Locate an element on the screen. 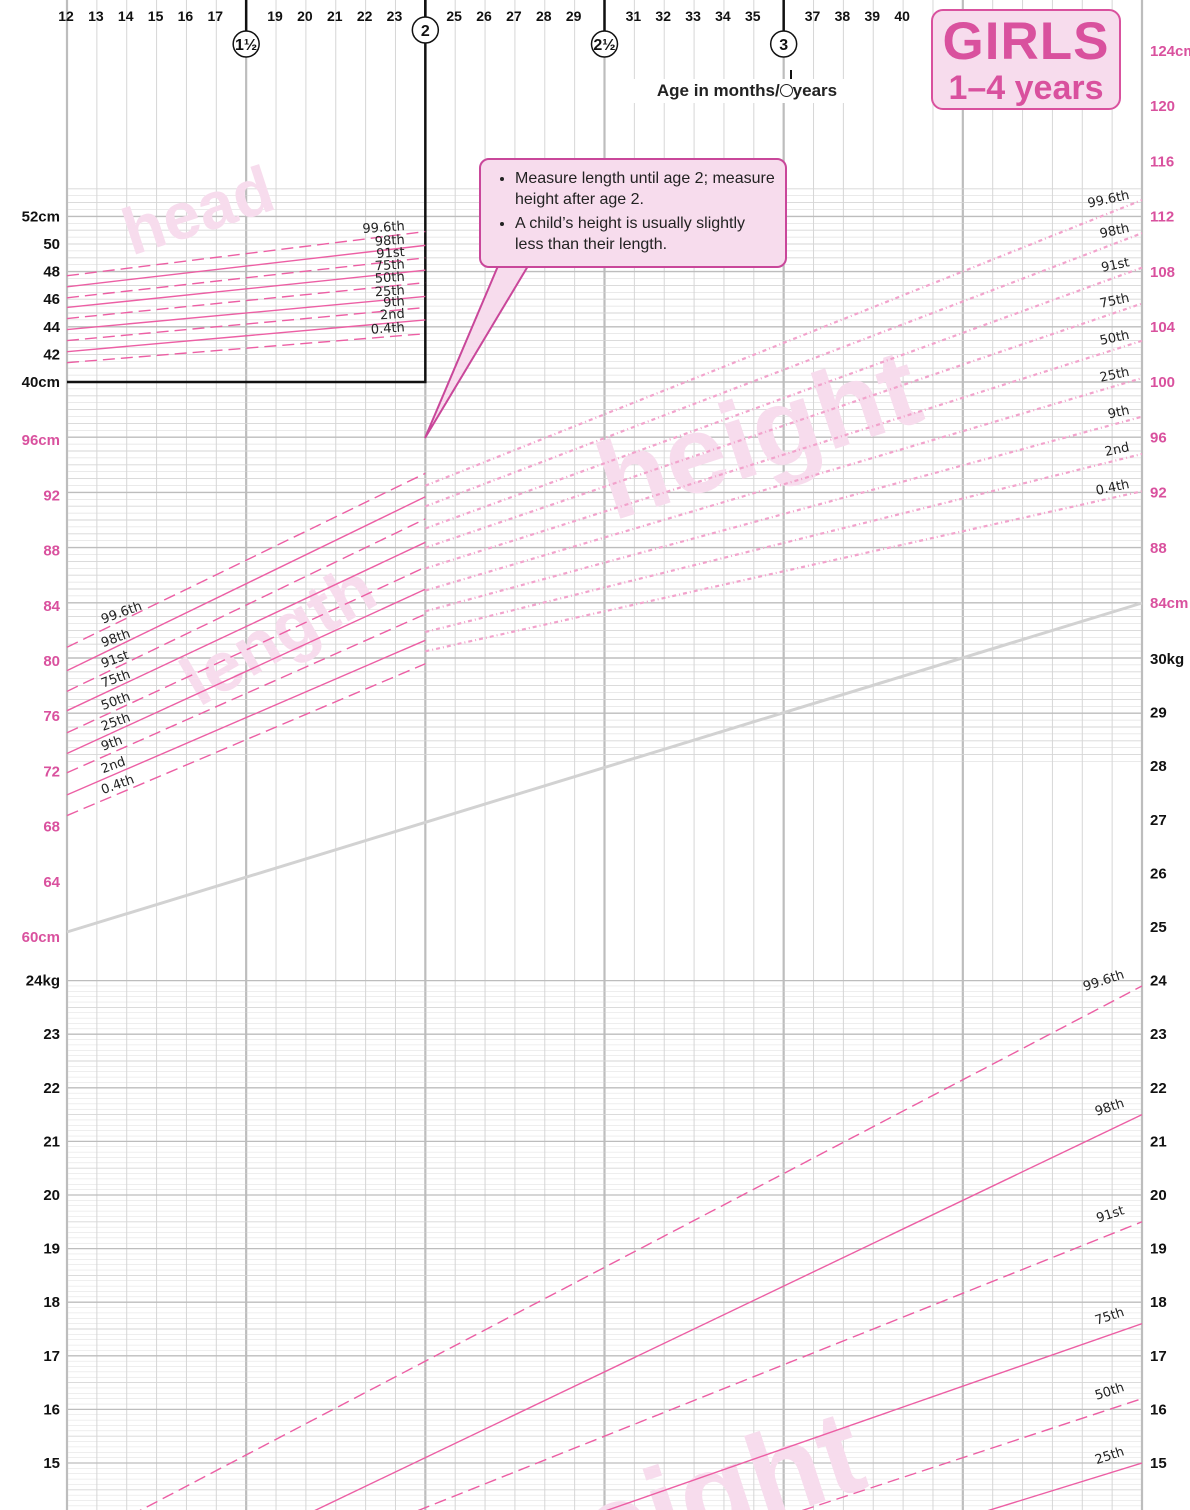 Image resolution: width=1190 pixels, height=1510 pixels. centile-label: 9th is located at coordinates (394, 302).